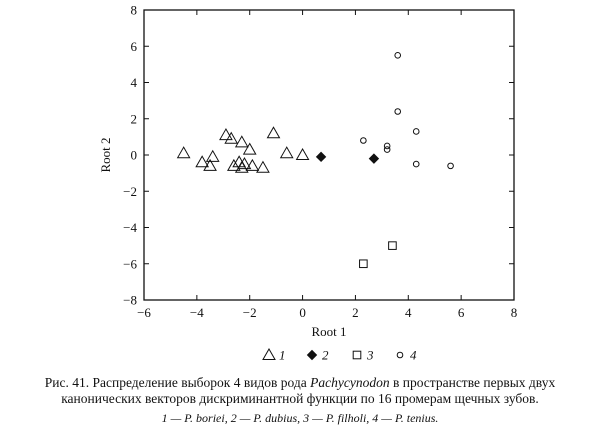 The height and width of the screenshot is (433, 600). What do you see at coordinates (197, 312) in the screenshot?
I see `x-tick-label: −4` at bounding box center [197, 312].